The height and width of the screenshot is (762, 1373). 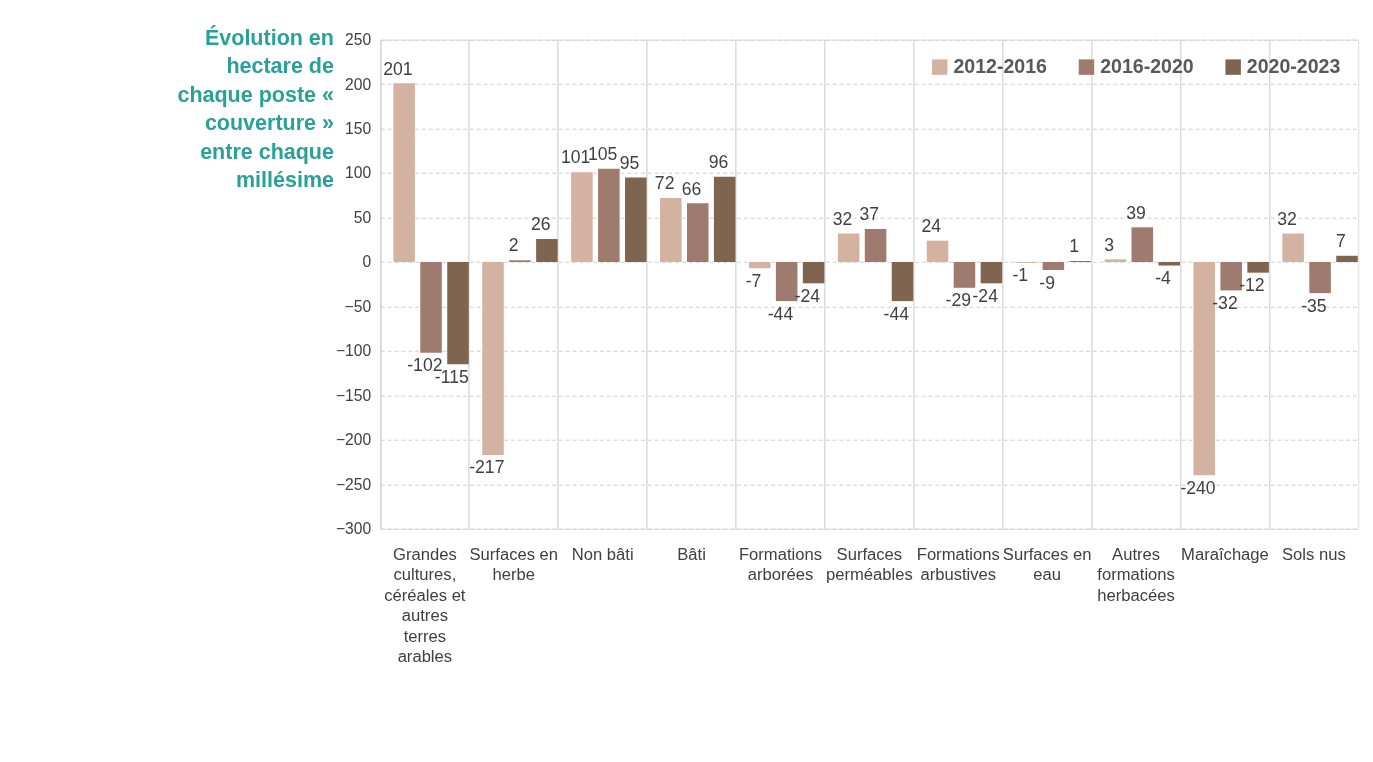 What do you see at coordinates (869, 564) in the screenshot?
I see `x-tick-label: Surfaces perméables` at bounding box center [869, 564].